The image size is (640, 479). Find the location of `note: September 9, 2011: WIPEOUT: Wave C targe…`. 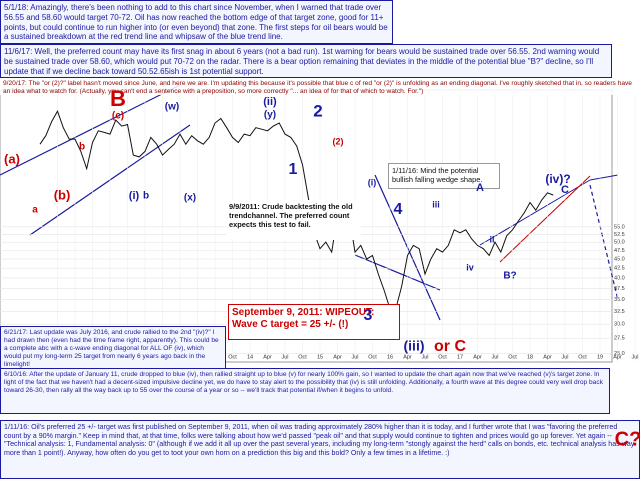

note: September 9, 2011: WIPEOUT: Wave C targe… is located at coordinates (314, 322).